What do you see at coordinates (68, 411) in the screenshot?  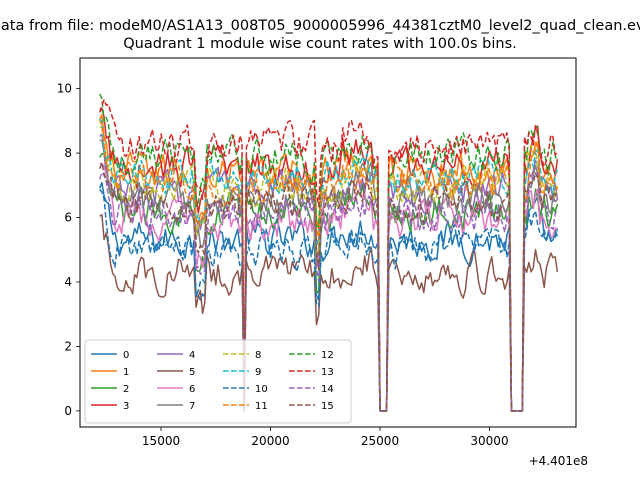 I see `y-tick-label: 0` at bounding box center [68, 411].